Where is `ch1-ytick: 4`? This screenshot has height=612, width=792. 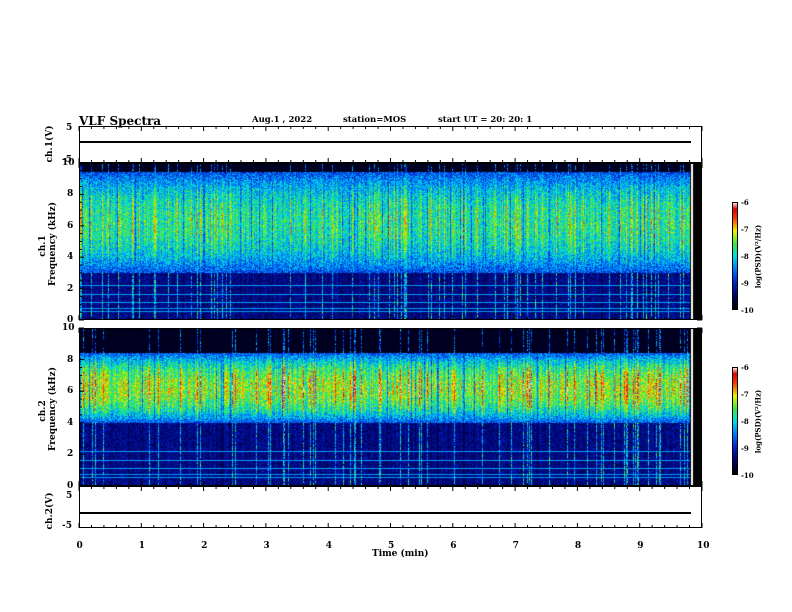
ch1-ytick: 4 is located at coordinates (70, 257).